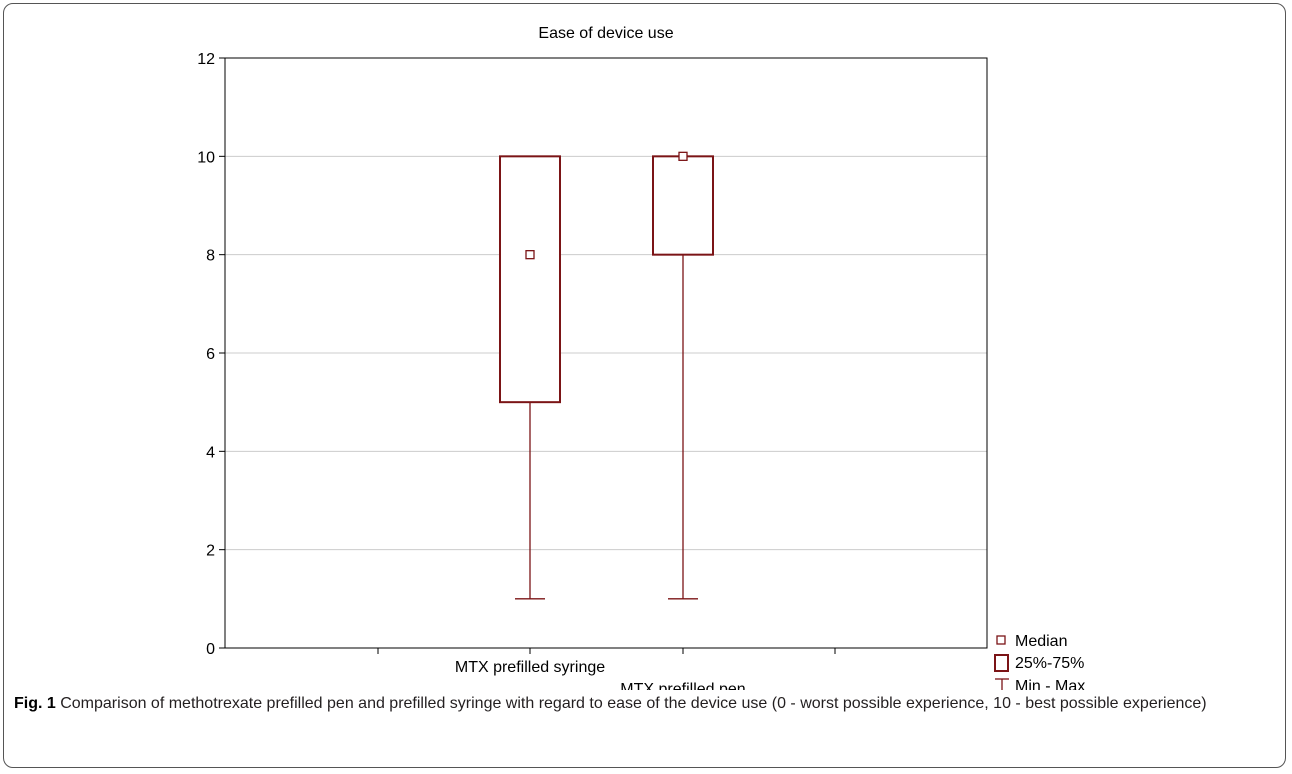  Describe the element at coordinates (605, 33) in the screenshot. I see `chart-title: Ease of device use` at that location.